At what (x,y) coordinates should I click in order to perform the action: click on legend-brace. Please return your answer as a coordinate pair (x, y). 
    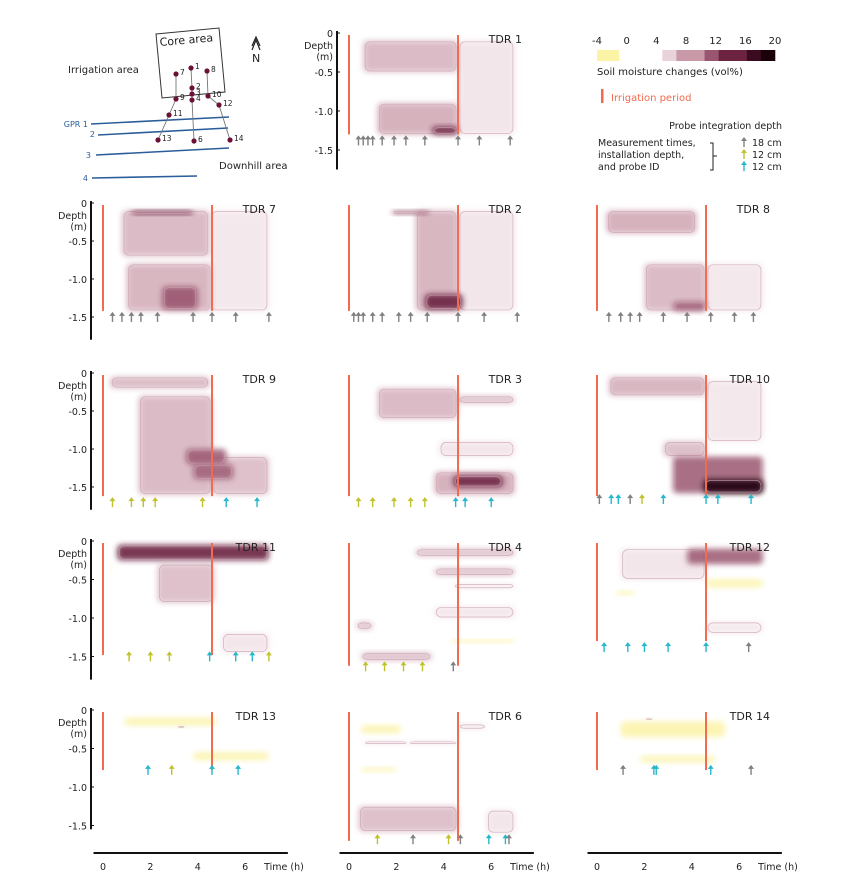
    Looking at the image, I should click on (713, 156).